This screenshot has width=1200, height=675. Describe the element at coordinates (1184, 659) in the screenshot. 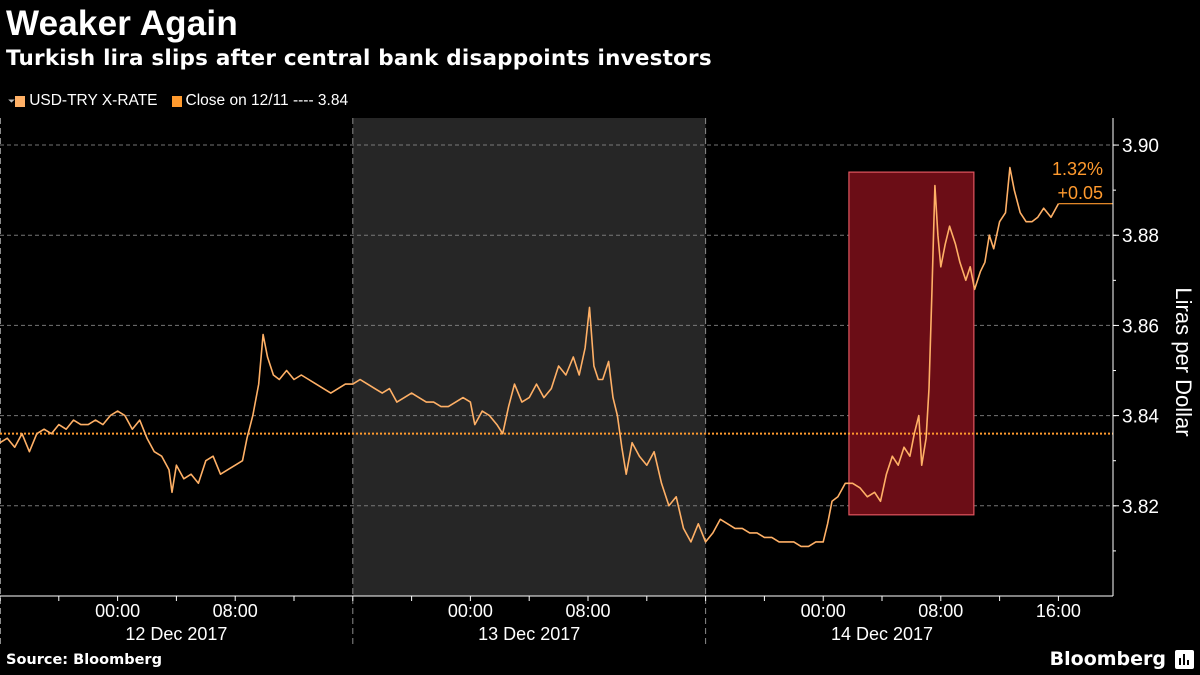

I see `bloomberg-terminal-icon` at that location.